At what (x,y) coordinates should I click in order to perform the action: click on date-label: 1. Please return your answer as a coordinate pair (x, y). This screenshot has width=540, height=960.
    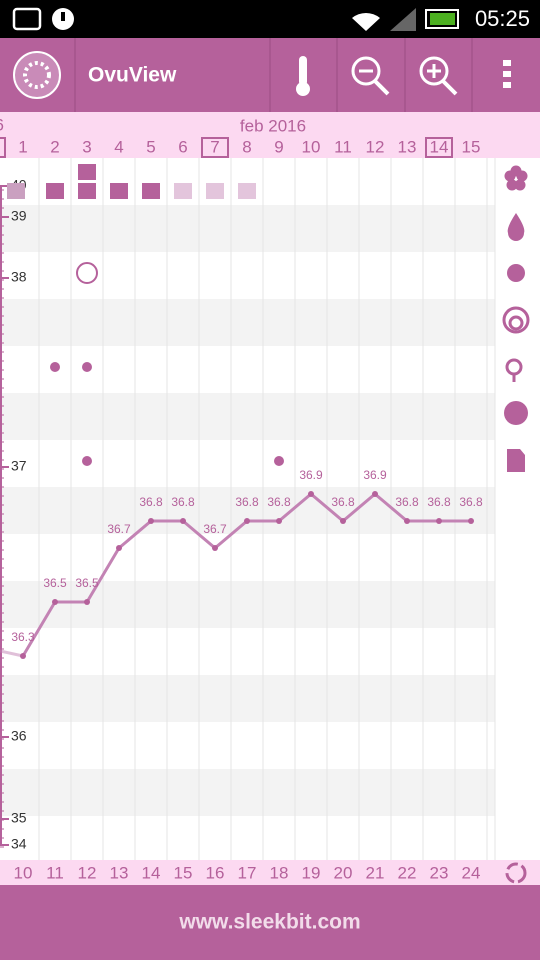
    Looking at the image, I should click on (22, 146).